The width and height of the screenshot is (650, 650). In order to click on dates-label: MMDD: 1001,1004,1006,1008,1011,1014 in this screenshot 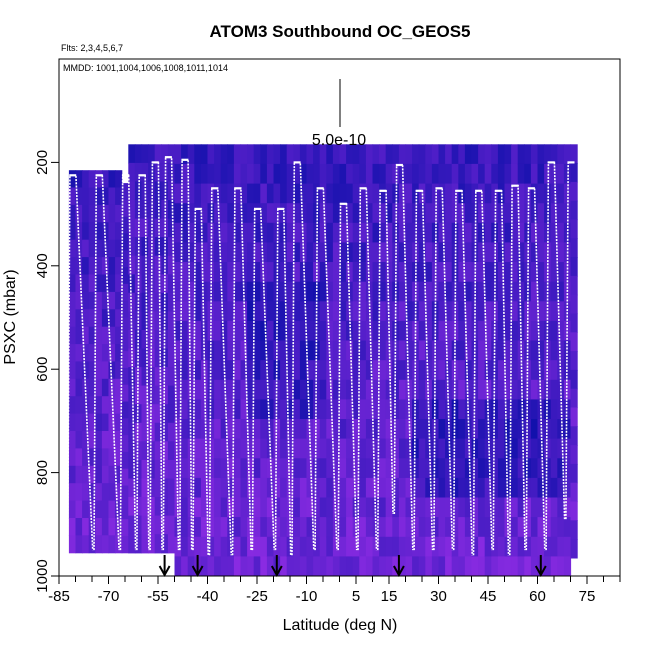, I will do `click(145, 68)`.